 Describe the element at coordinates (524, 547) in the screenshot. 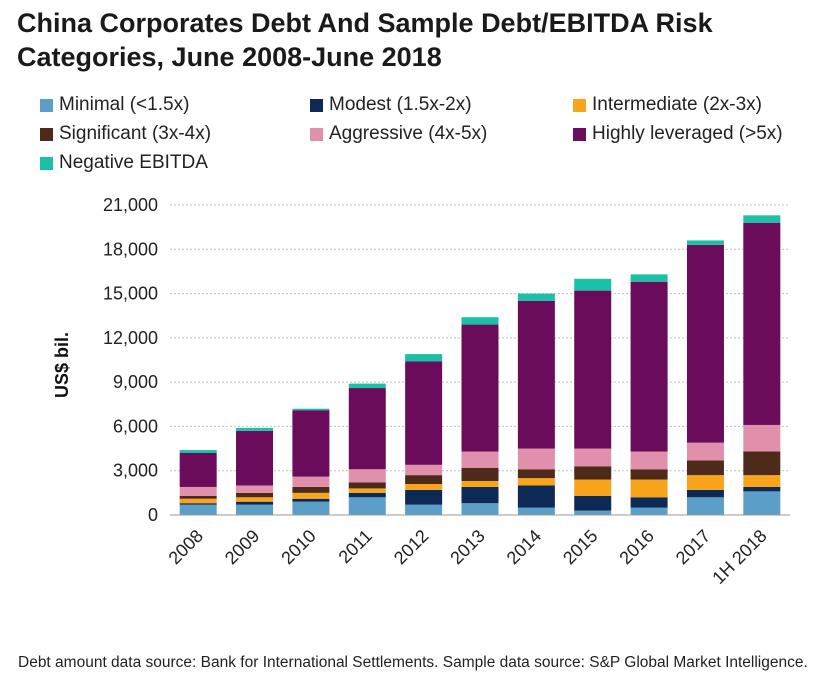

I see `x-tick-label: 2014` at that location.